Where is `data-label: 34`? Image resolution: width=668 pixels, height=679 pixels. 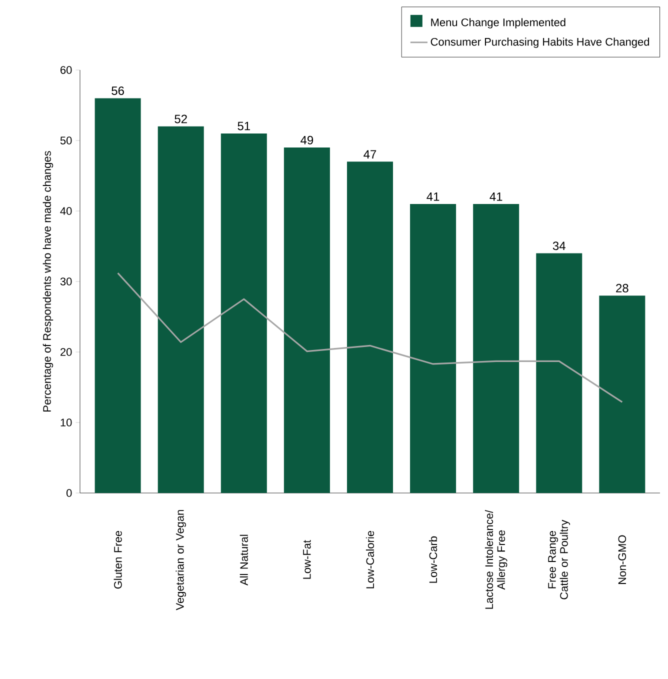
data-label: 34 is located at coordinates (559, 246).